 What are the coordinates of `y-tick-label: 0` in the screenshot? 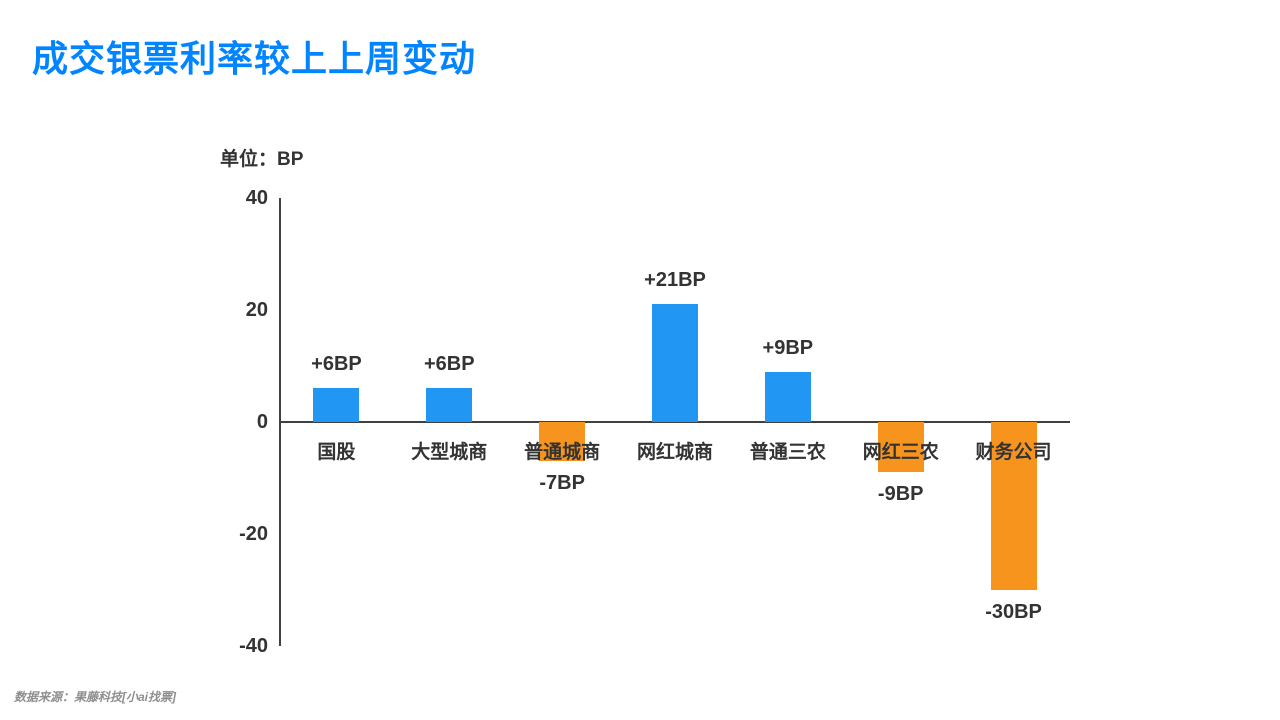 It's located at (262, 422).